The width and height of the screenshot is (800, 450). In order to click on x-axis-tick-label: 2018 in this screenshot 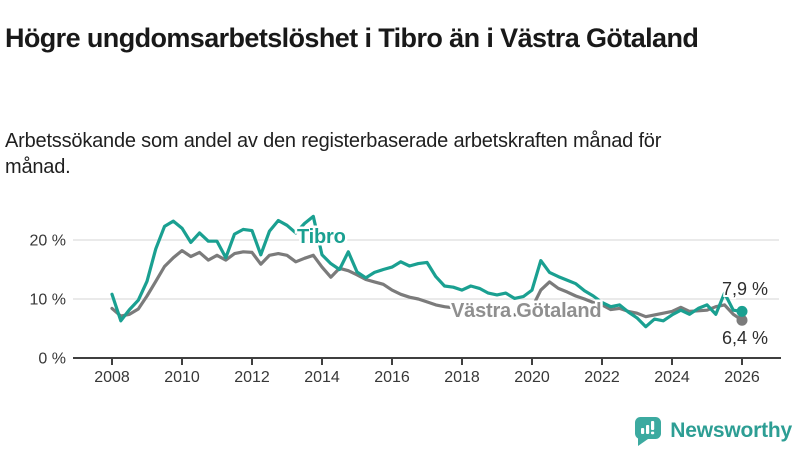, I will do `click(462, 377)`.